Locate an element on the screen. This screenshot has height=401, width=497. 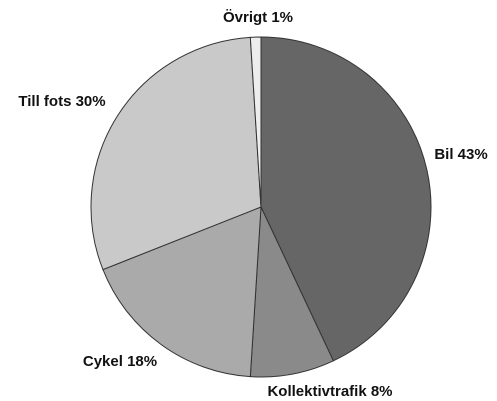
slice-label: Övrigt 1% is located at coordinates (258, 17).